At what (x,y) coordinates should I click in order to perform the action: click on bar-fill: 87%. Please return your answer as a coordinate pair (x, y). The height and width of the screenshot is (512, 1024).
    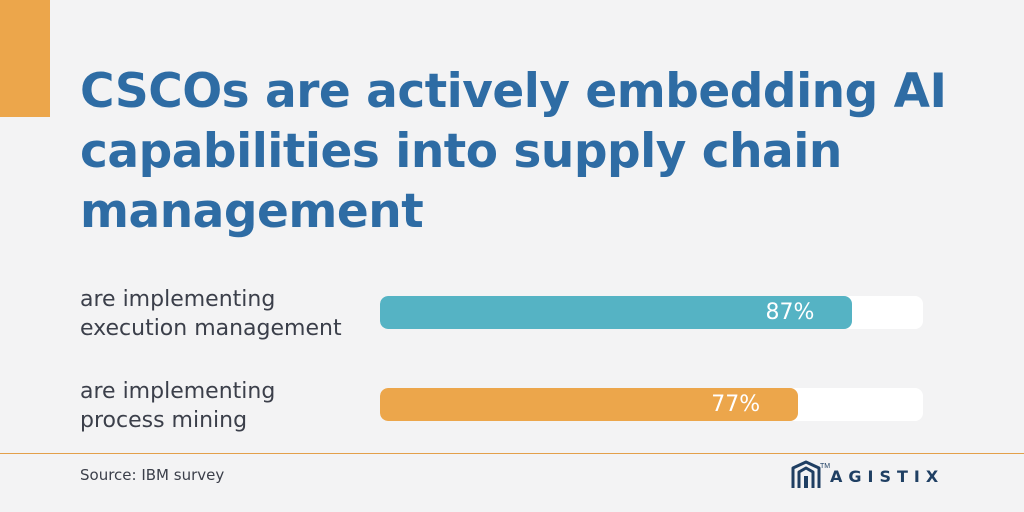
    Looking at the image, I should click on (616, 312).